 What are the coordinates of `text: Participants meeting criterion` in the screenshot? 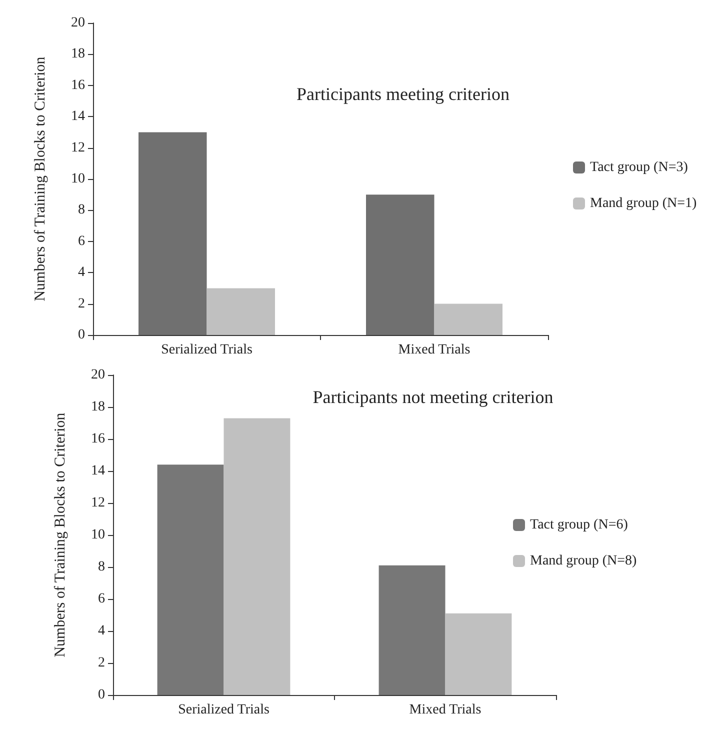 It's located at (403, 94).